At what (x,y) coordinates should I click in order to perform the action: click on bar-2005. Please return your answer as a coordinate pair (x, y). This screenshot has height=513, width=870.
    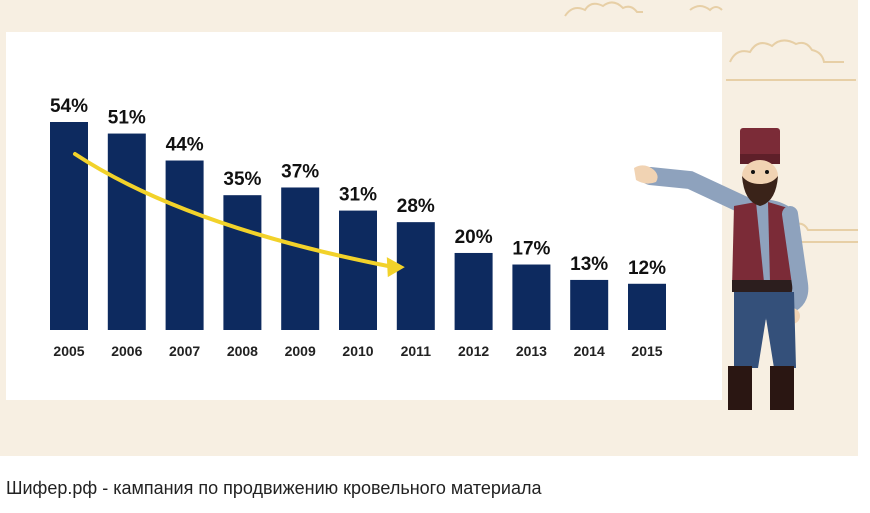
    Looking at the image, I should click on (69, 226).